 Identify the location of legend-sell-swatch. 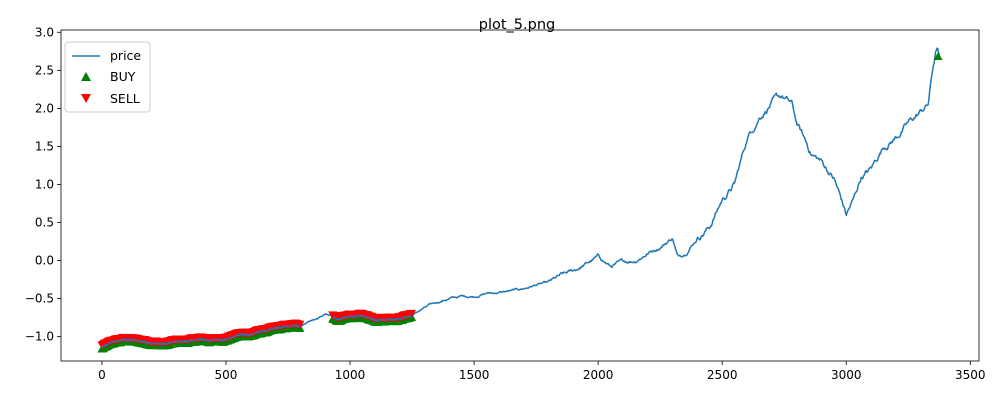
(86, 98).